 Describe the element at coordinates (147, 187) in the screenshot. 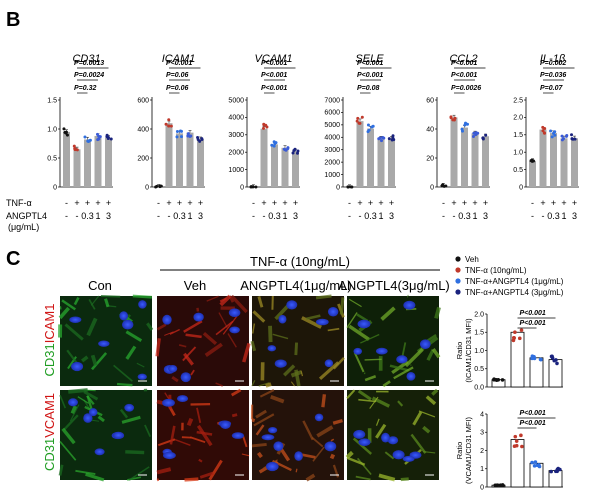

I see `y-tick-label: 0` at that location.